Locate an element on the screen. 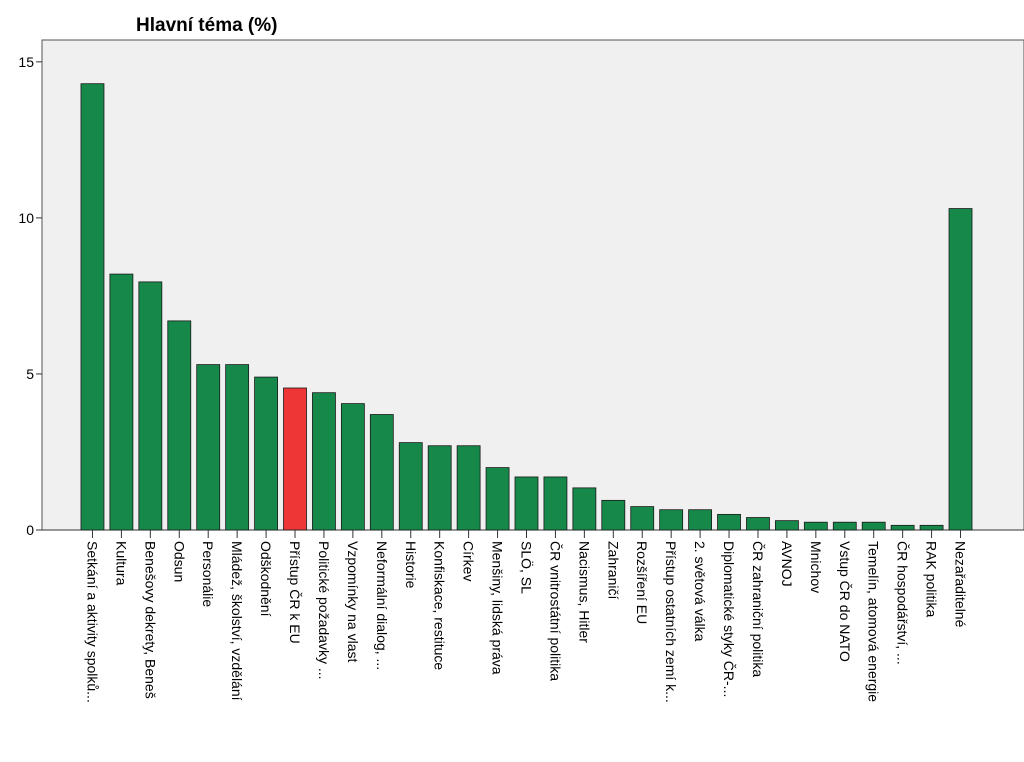 This screenshot has width=1024, height=762. x-category-label: Přístup ČR k EU is located at coordinates (295, 592).